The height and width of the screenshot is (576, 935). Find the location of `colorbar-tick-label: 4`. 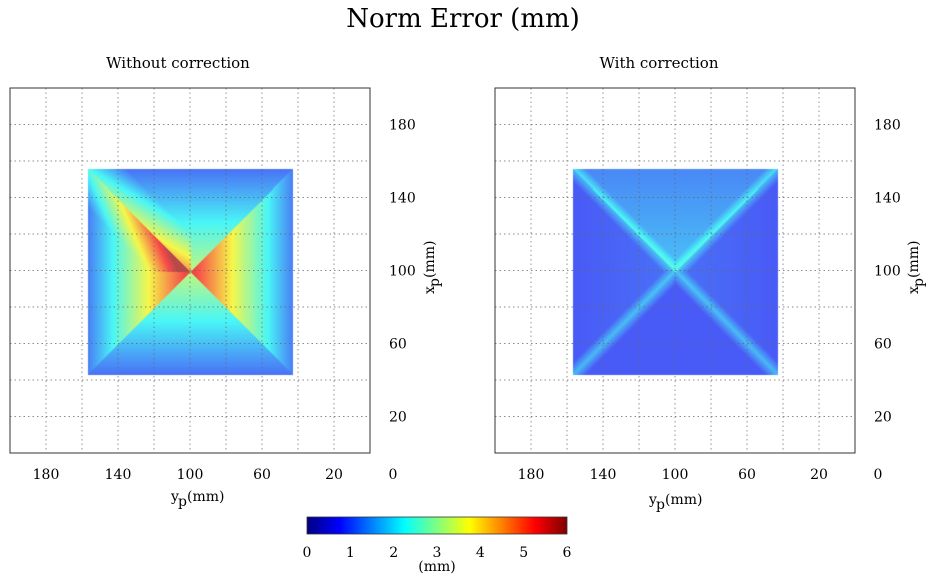

colorbar-tick-label: 4 is located at coordinates (480, 553).